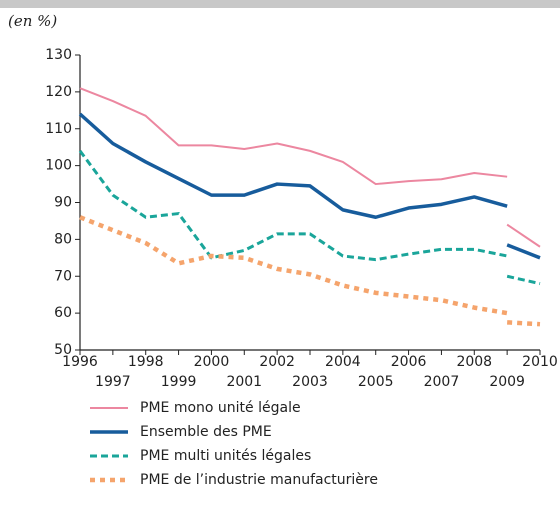 The height and width of the screenshot is (517, 560). What do you see at coordinates (80, 362) in the screenshot?
I see `x-tick-label: 1996` at bounding box center [80, 362].